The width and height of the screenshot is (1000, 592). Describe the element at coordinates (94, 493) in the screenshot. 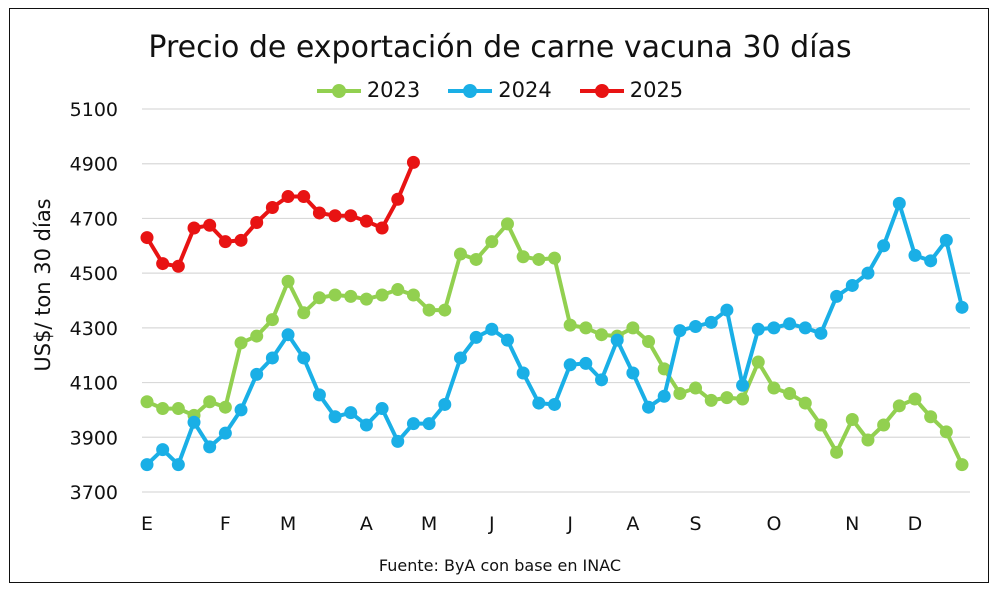

I see `y-tick-label: 3700` at that location.